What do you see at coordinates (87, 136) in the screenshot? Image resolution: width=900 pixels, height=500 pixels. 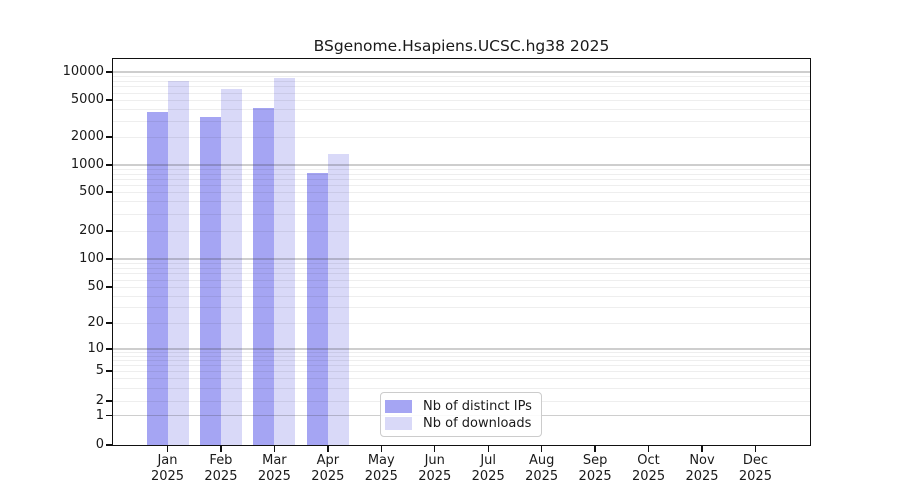 I see `y-tick-label: 2000` at bounding box center [87, 136].